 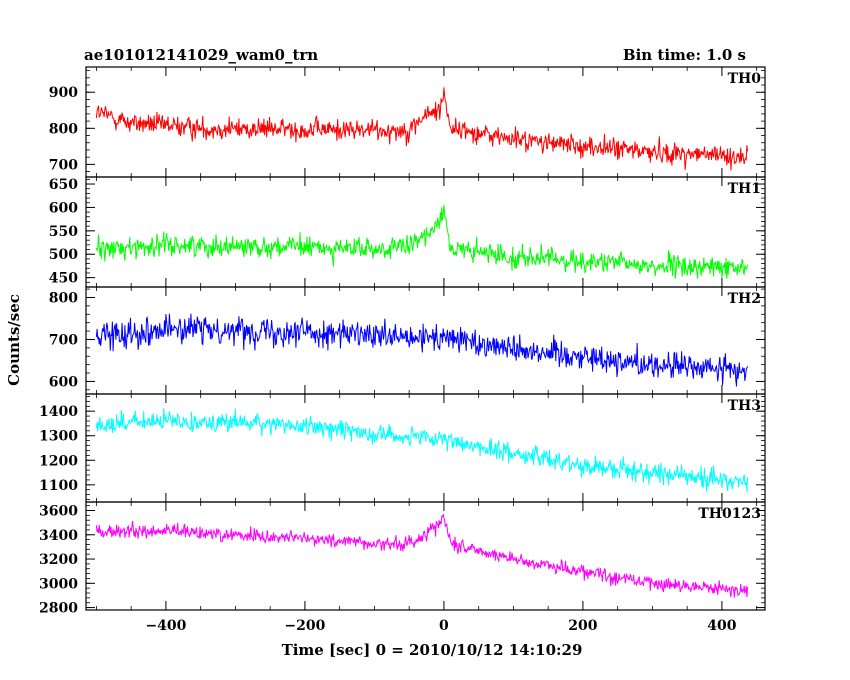 I want to click on series-line-th0, so click(x=422, y=129).